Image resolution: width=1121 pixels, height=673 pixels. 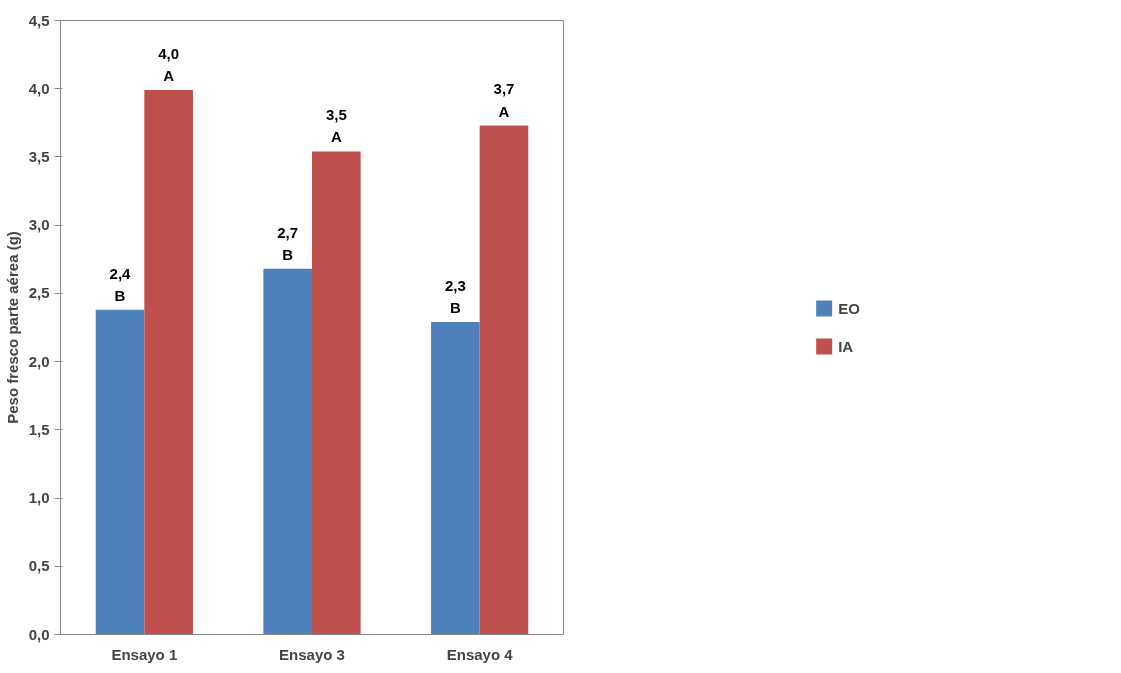 What do you see at coordinates (336, 126) in the screenshot?
I see `data-label: 3,5 A` at bounding box center [336, 126].